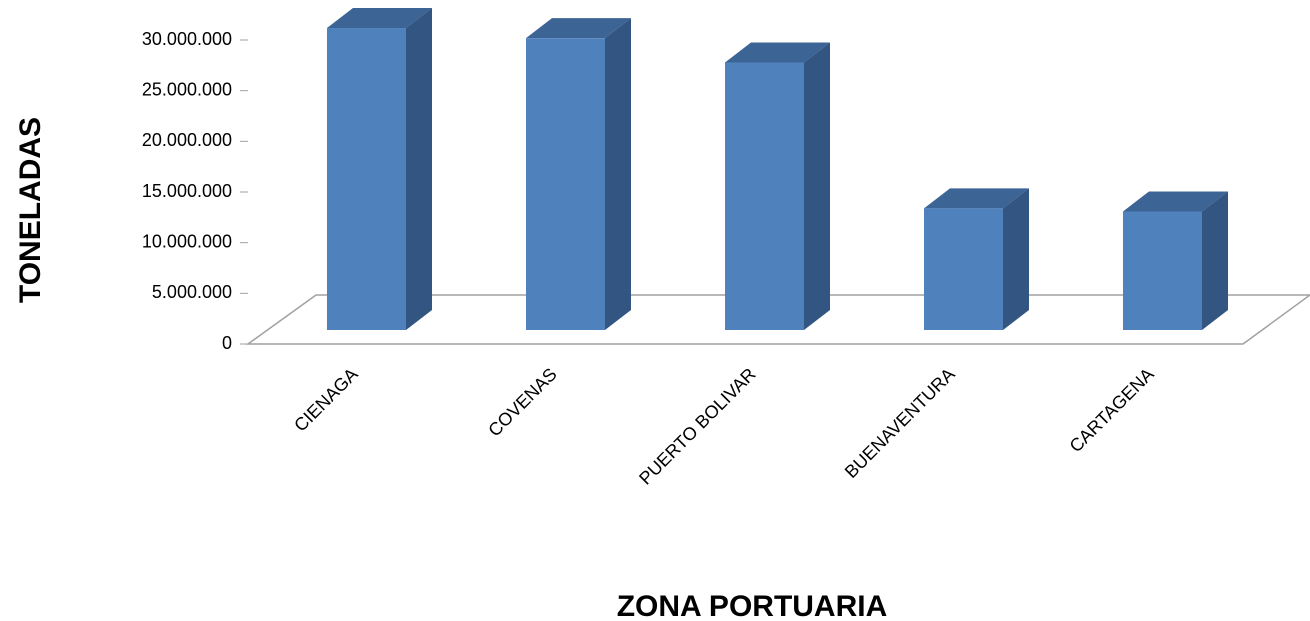 This screenshot has height=621, width=1310. What do you see at coordinates (697, 426) in the screenshot?
I see `x-tick-label: PUERTO BOLIVAR` at bounding box center [697, 426].